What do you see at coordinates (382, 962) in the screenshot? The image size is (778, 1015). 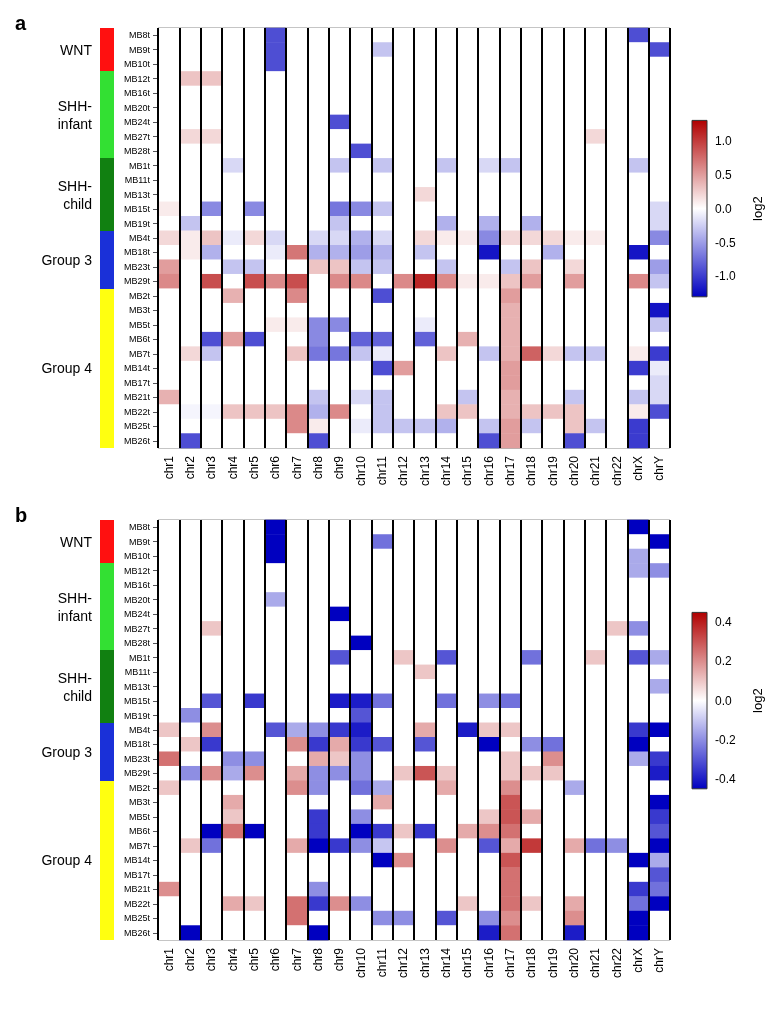 I see `x-tick-label: chr11` at bounding box center [382, 962].